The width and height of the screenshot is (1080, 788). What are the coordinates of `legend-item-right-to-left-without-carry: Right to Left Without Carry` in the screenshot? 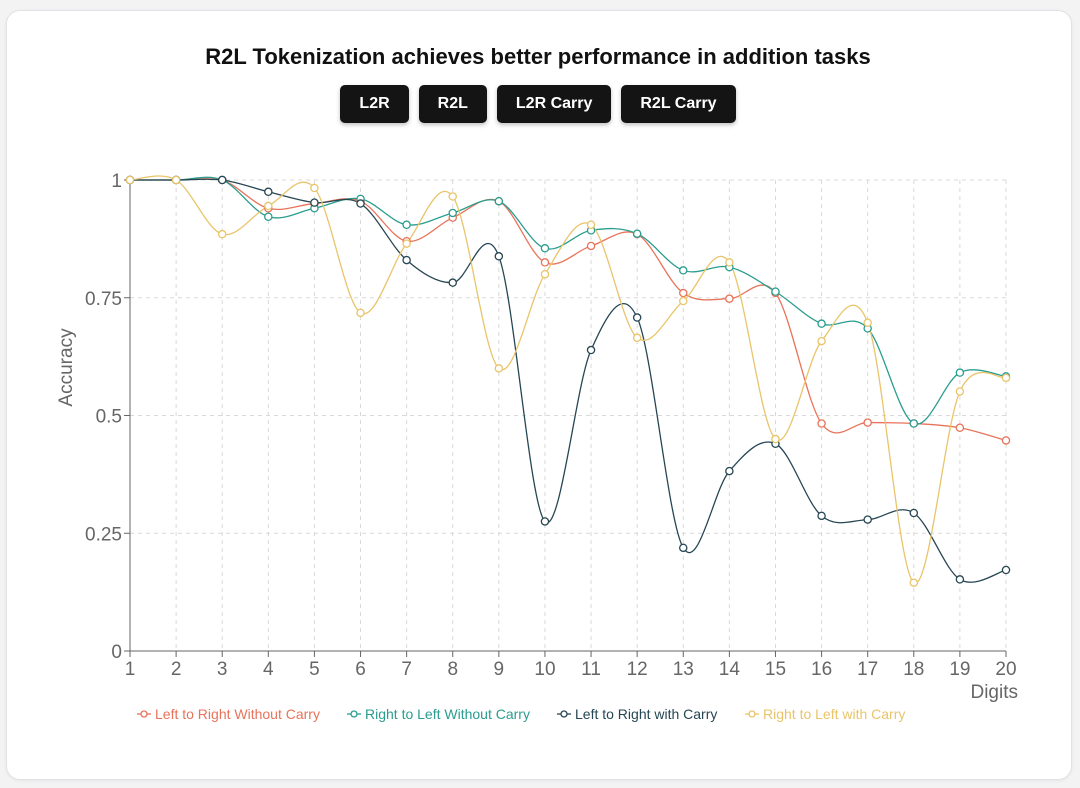 It's located at (447, 714).